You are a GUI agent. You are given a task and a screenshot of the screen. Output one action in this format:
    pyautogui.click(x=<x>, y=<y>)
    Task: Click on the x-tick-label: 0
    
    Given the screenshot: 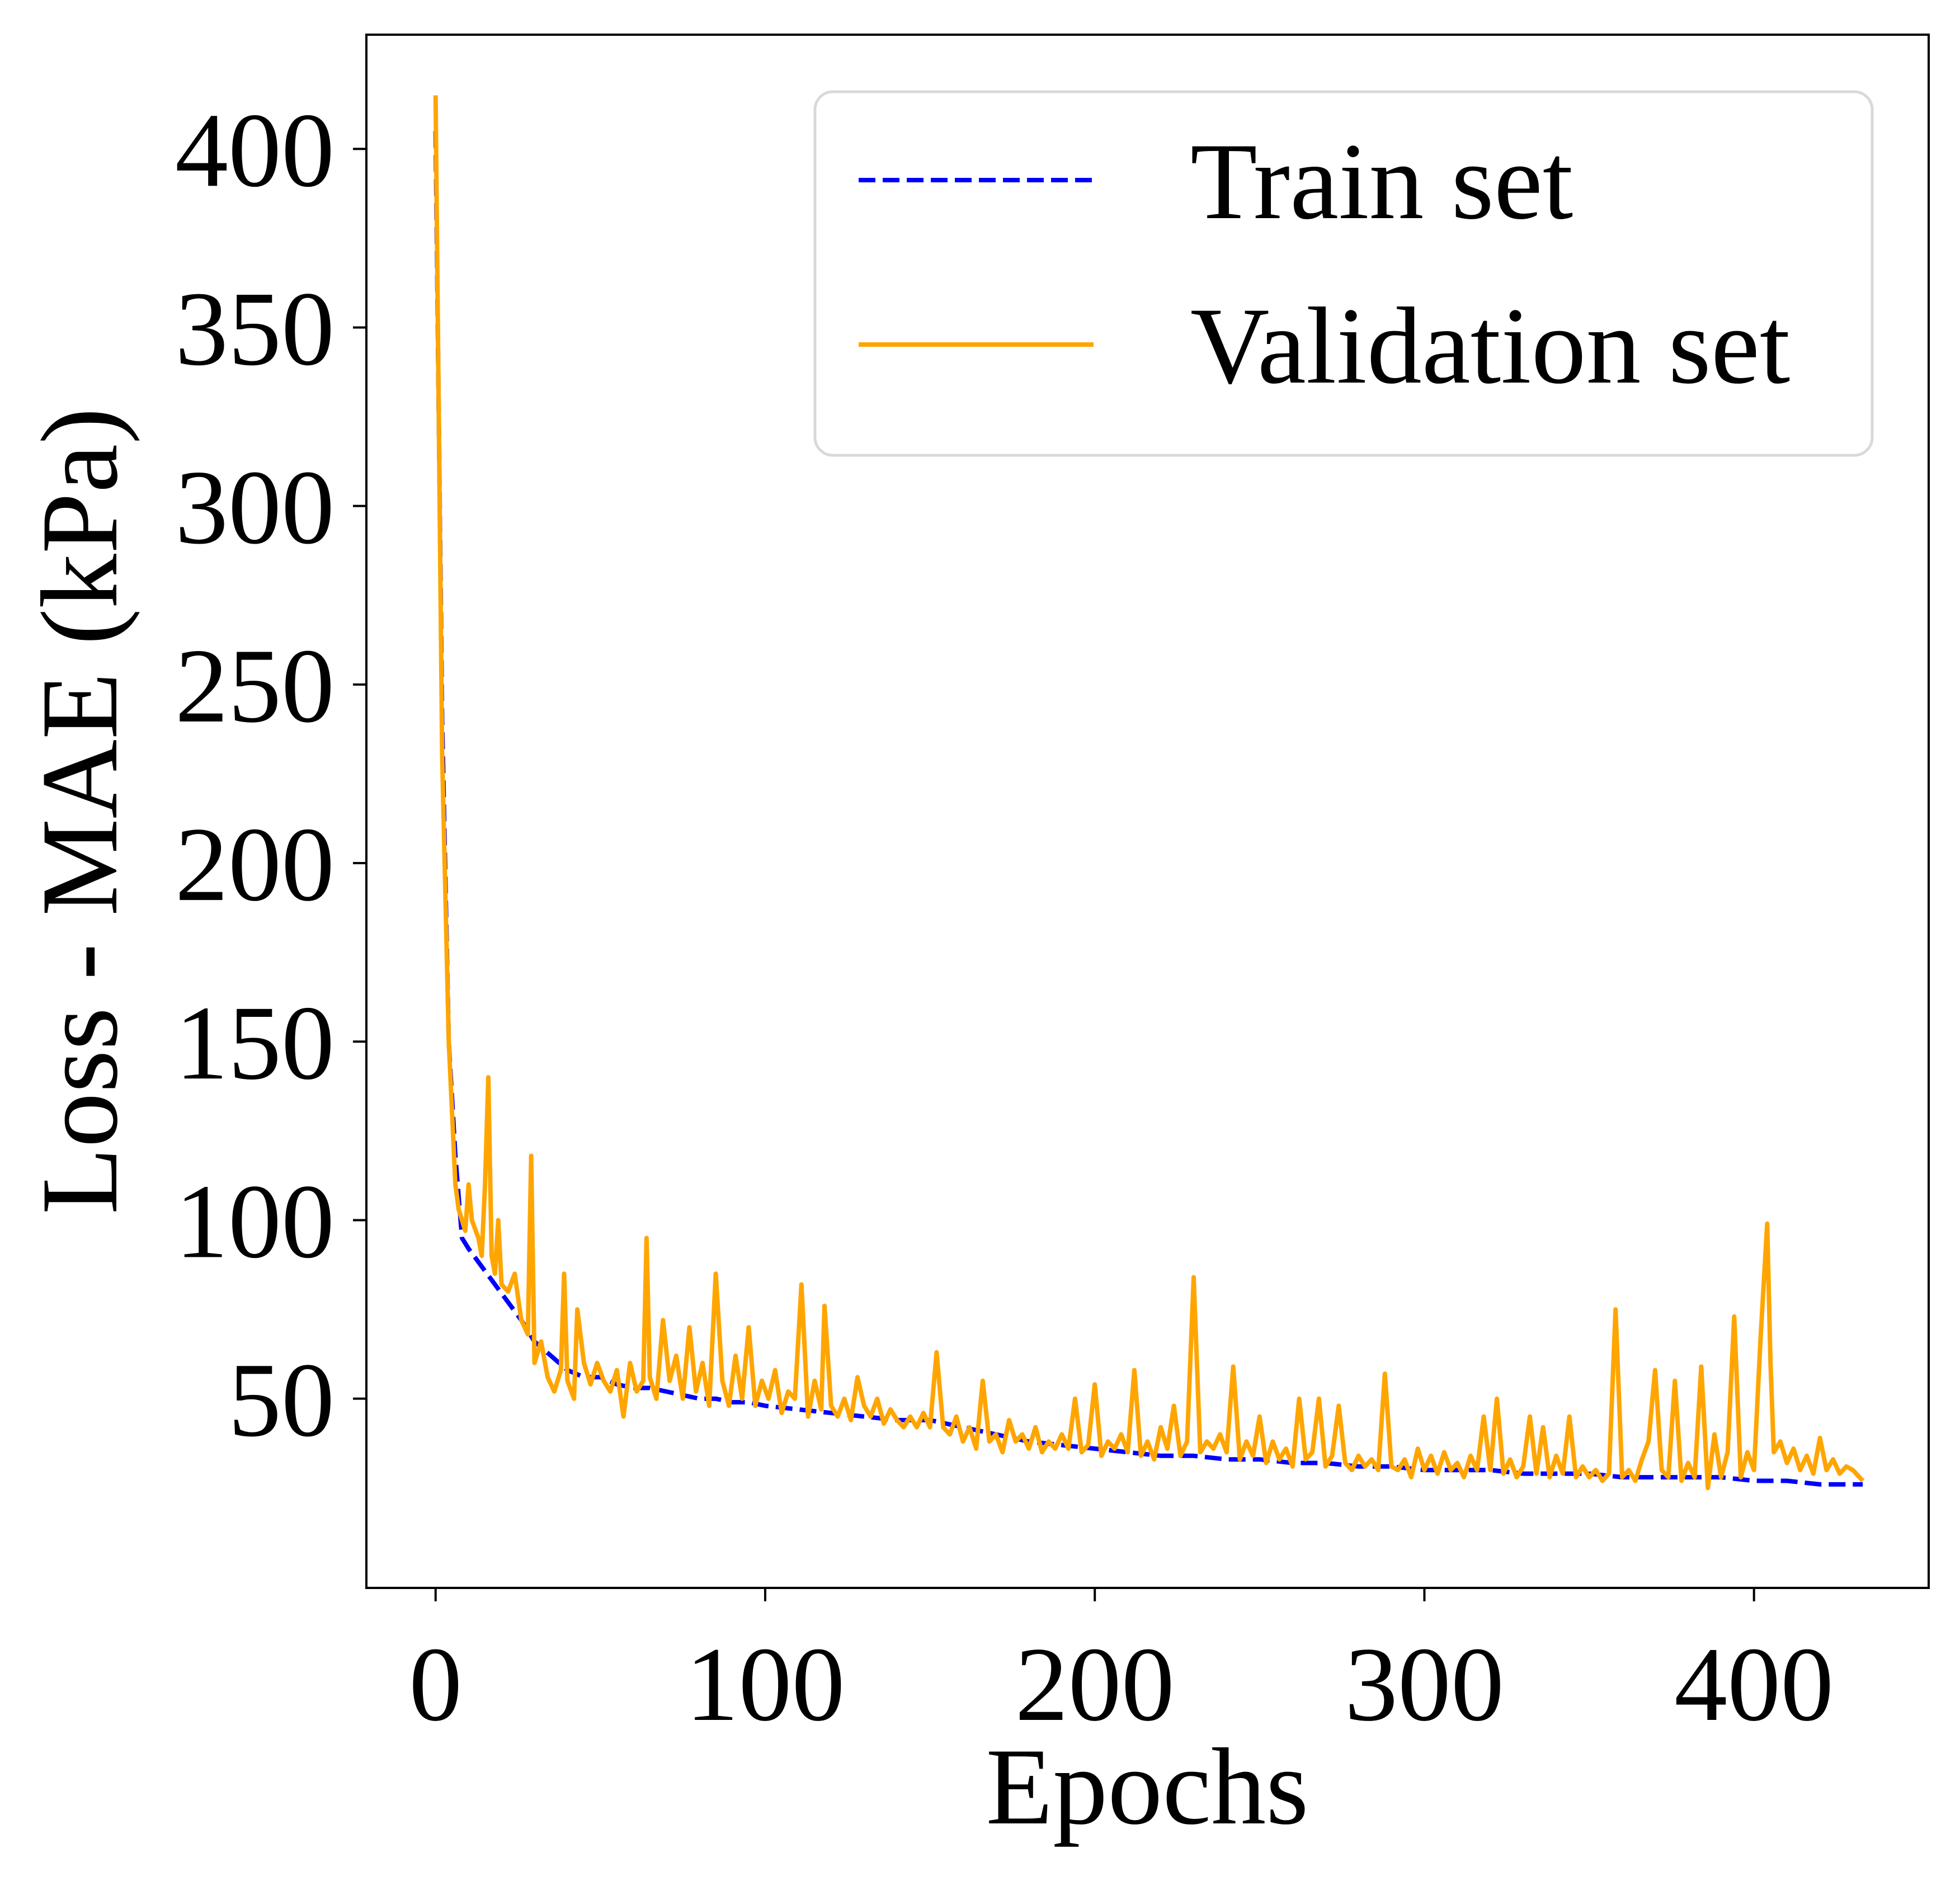 What is the action you would take?
    pyautogui.click(x=435, y=1684)
    